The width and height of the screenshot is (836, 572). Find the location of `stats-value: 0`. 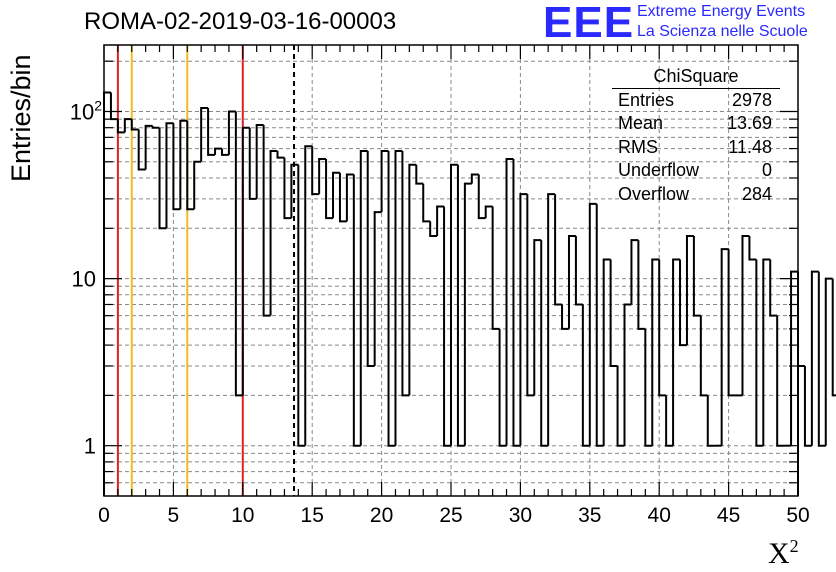

stats-value: 0 is located at coordinates (766, 170).